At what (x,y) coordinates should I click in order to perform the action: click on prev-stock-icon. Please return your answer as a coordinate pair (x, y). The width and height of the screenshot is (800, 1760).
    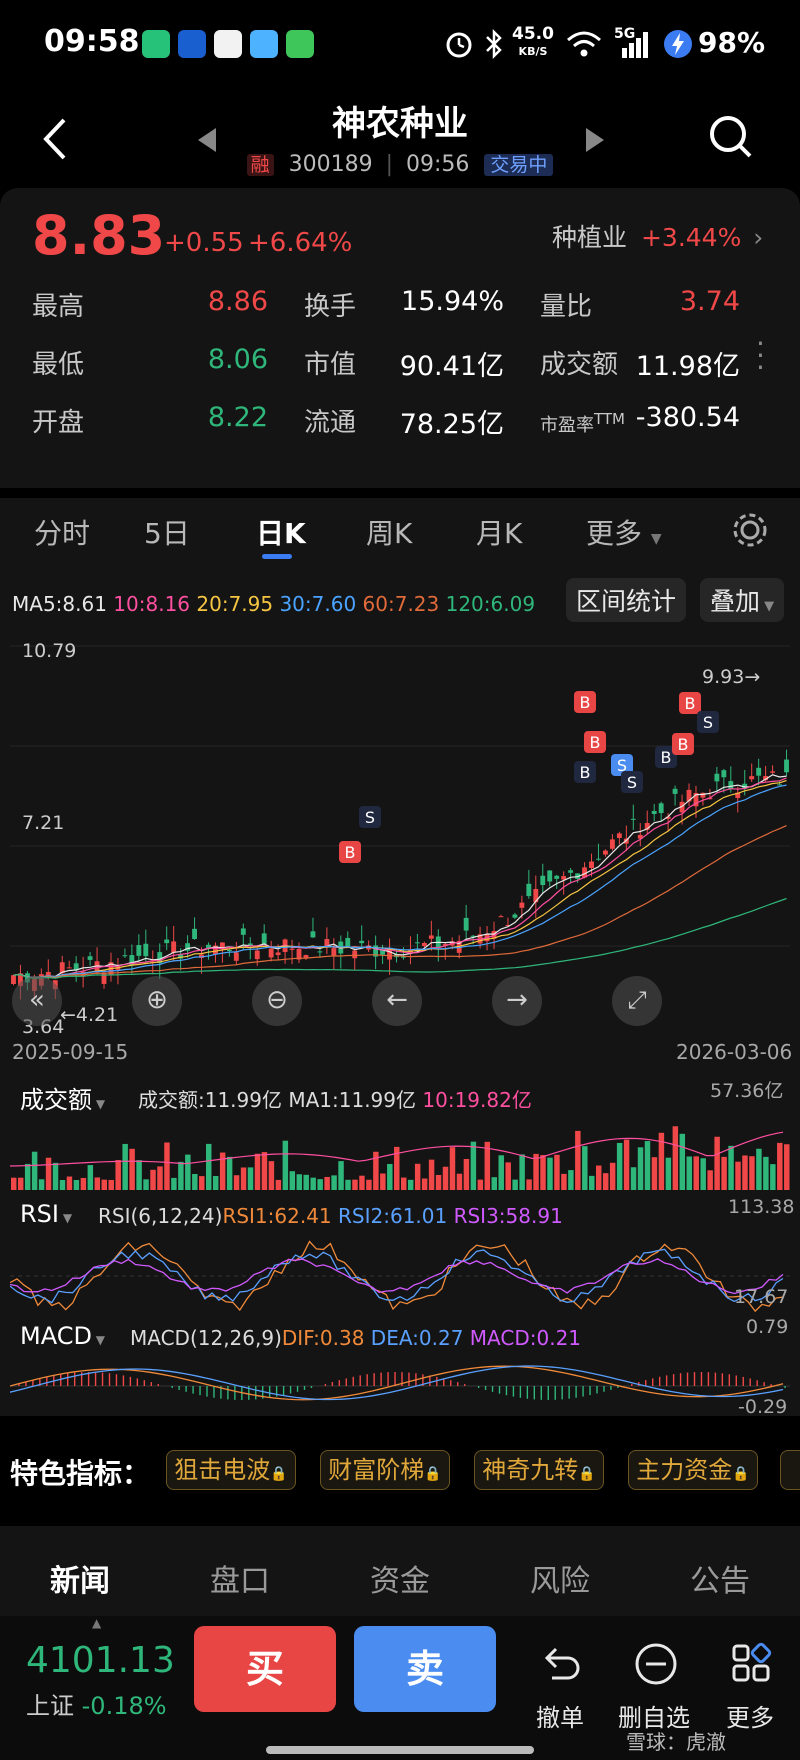
    Looking at the image, I should click on (207, 140).